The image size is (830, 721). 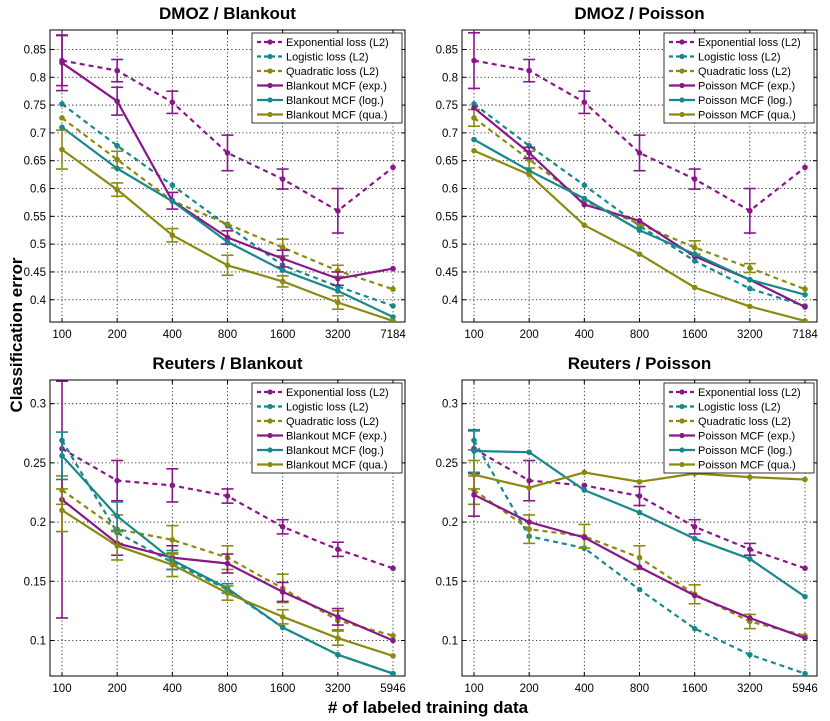 What do you see at coordinates (639, 508) in the screenshot?
I see `series-exp-dashed` at bounding box center [639, 508].